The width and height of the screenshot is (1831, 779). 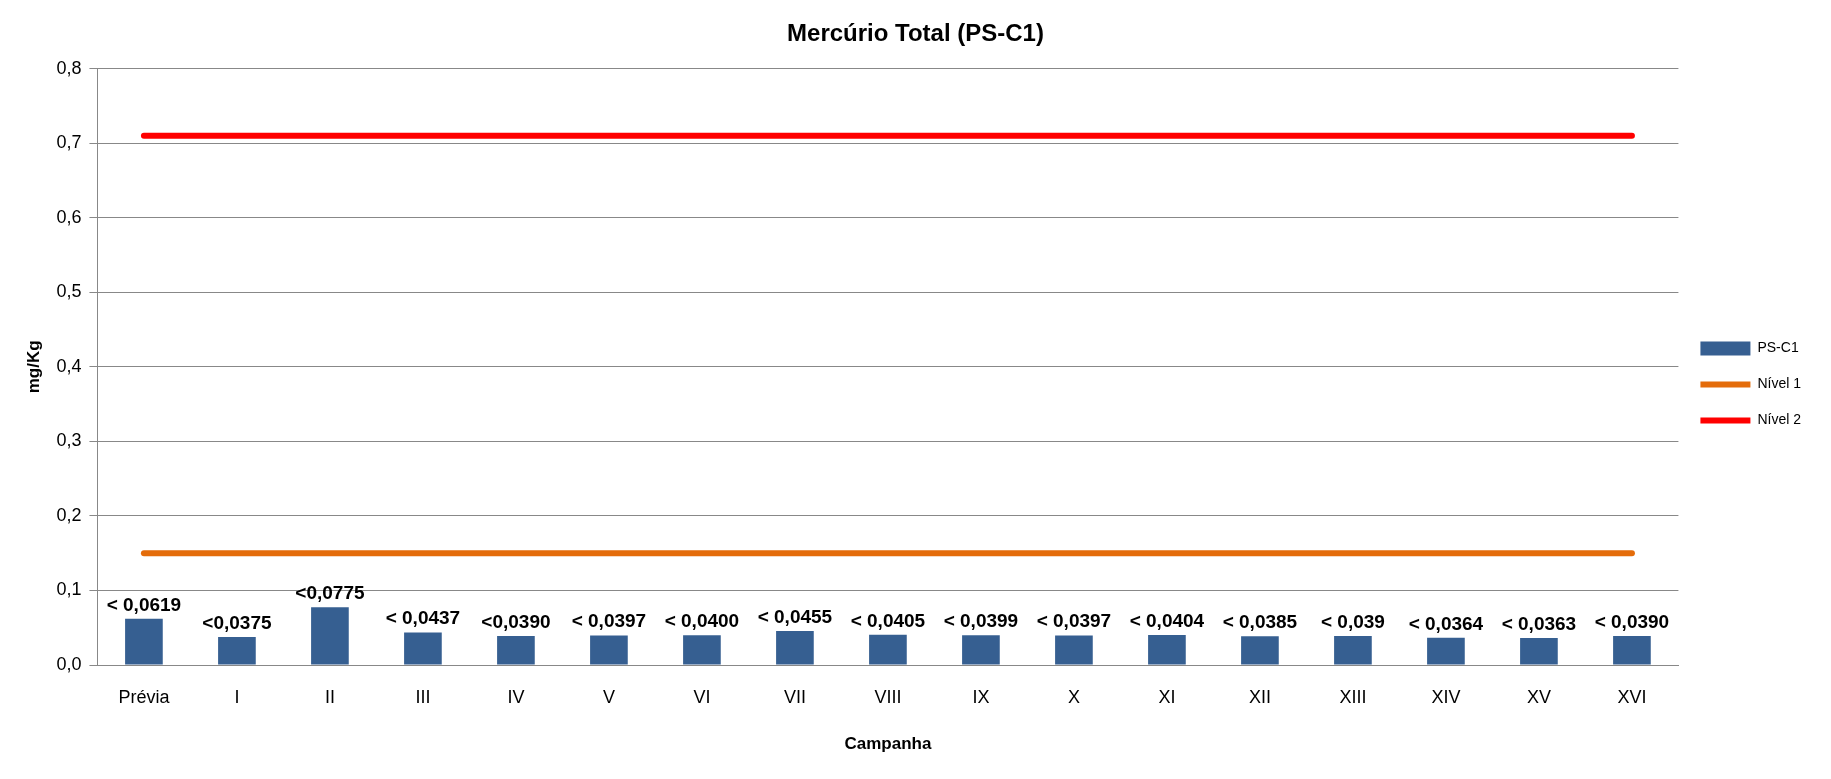 What do you see at coordinates (1632, 696) in the screenshot?
I see `x-tick-label: XVI` at bounding box center [1632, 696].